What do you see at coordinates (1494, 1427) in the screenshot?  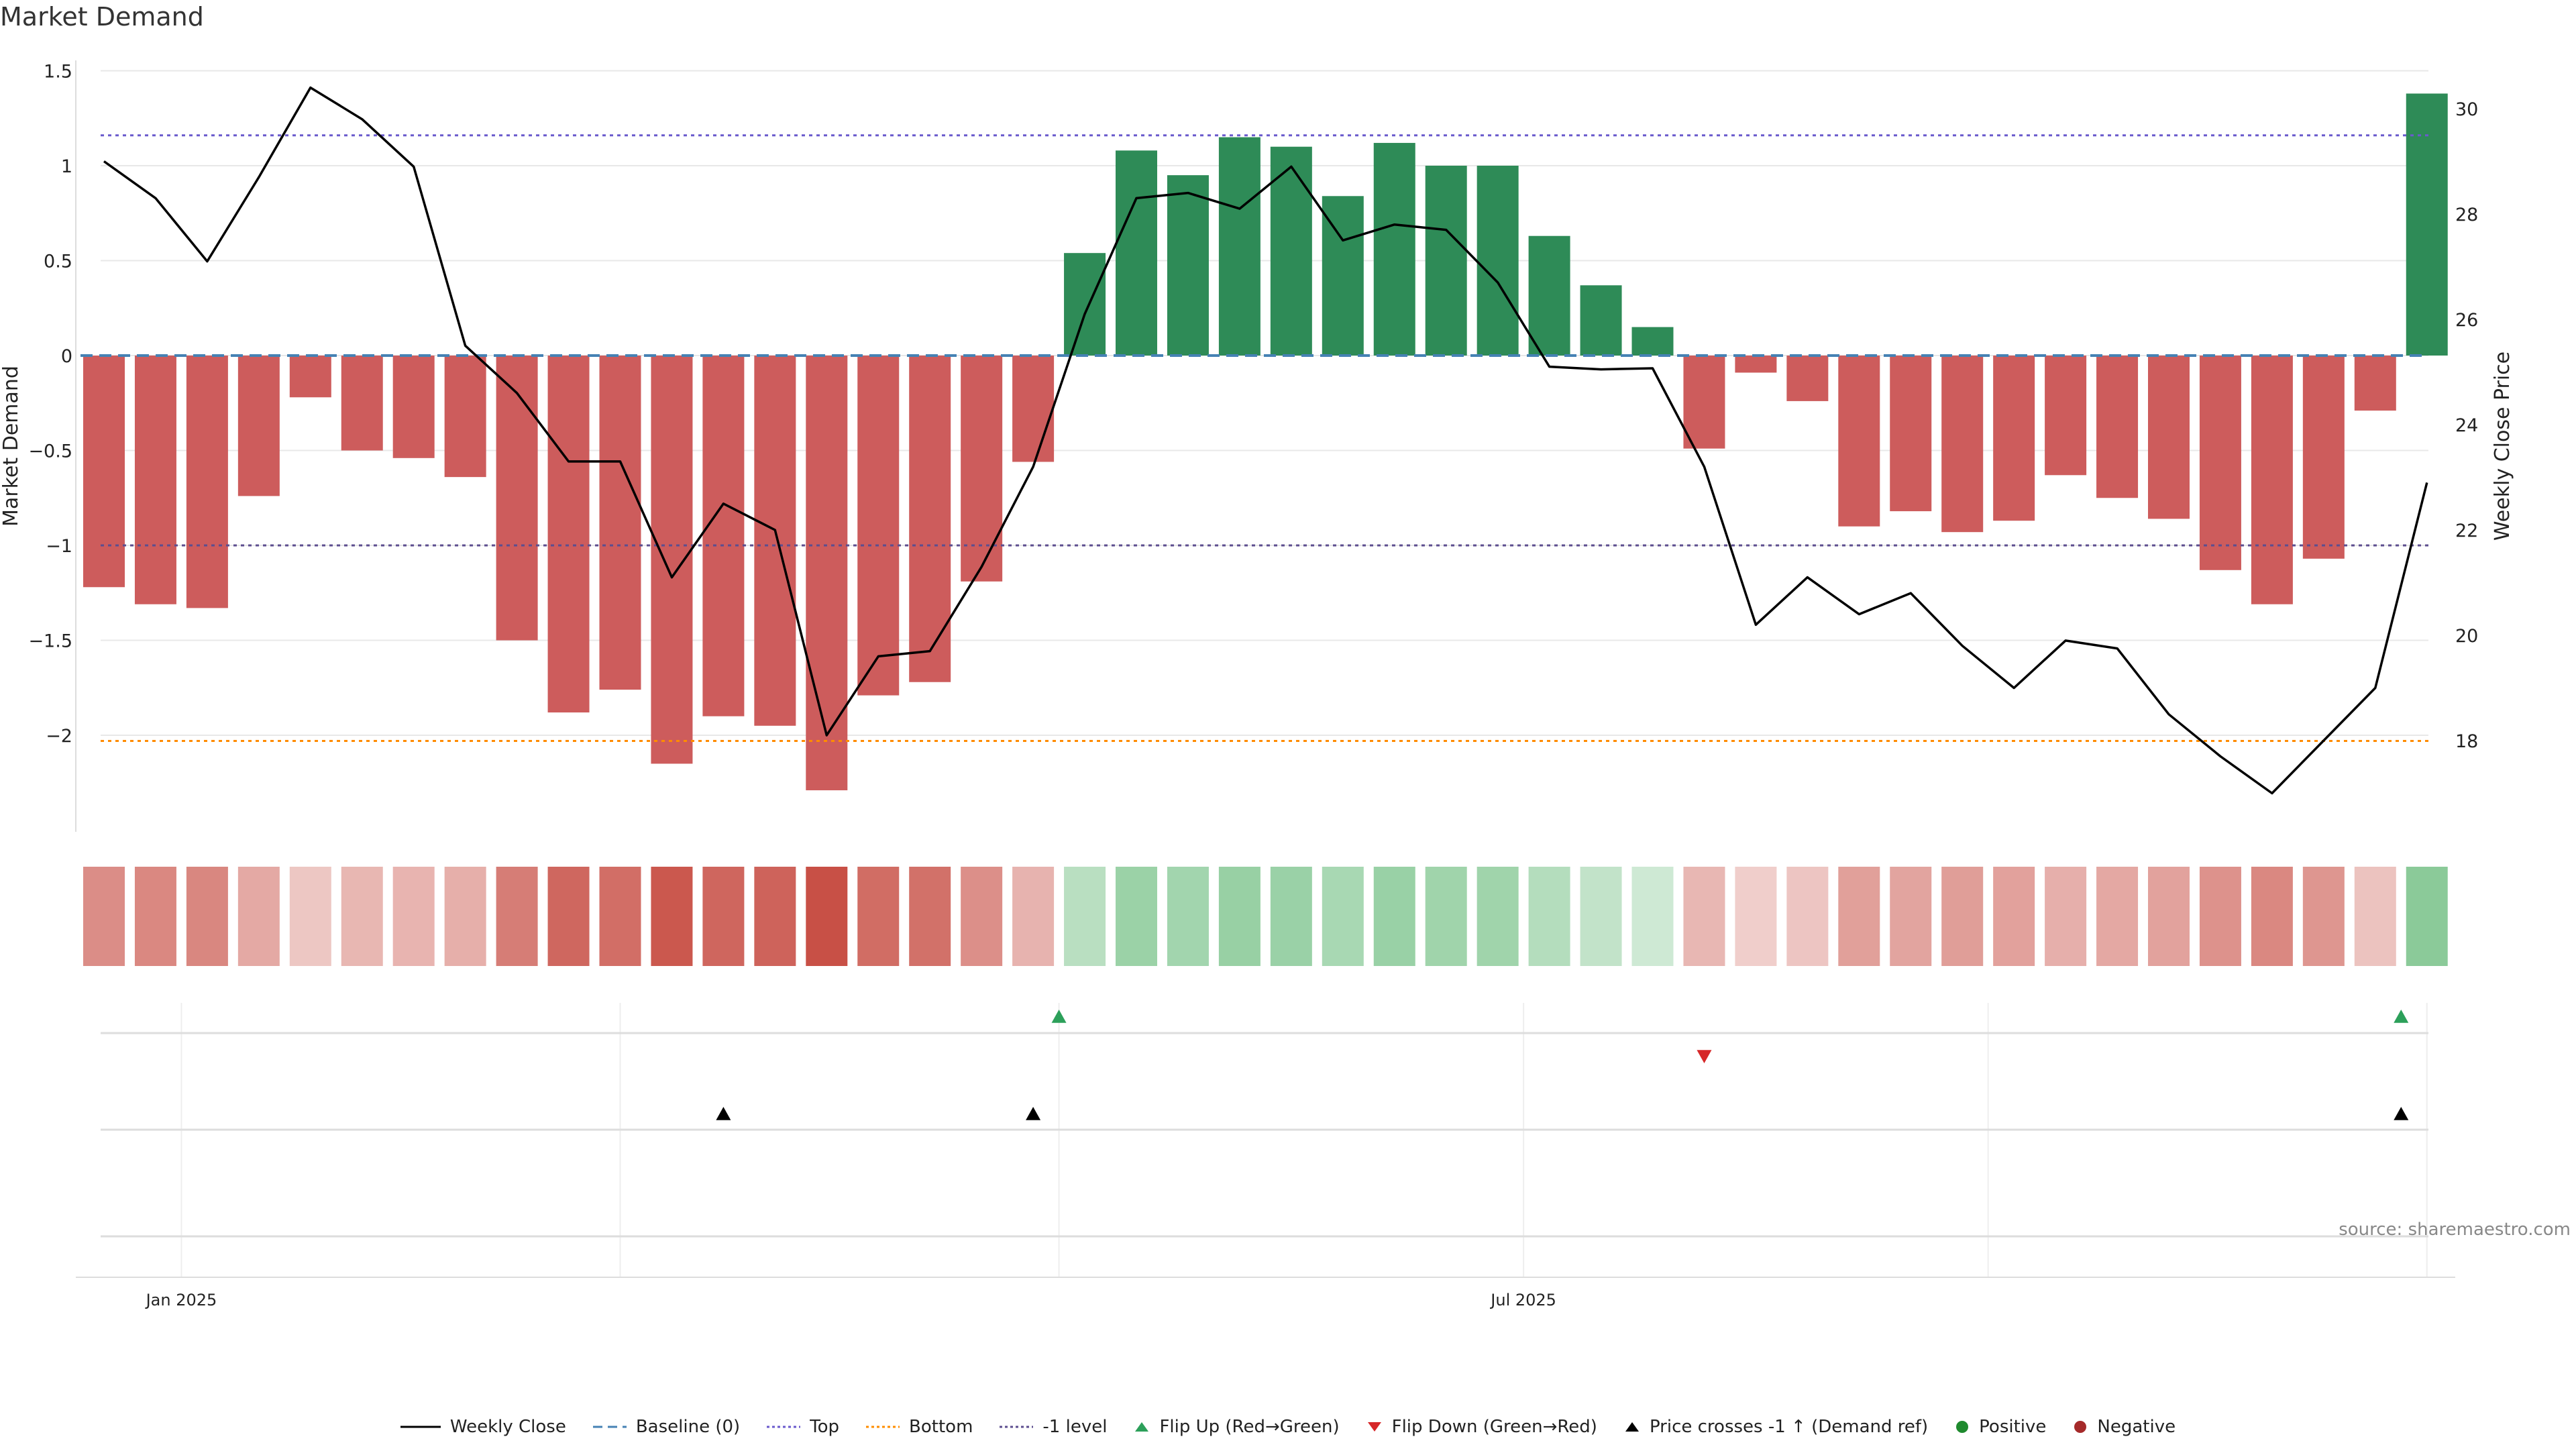 I see `legend-label: Flip Down (Green→Red)` at bounding box center [1494, 1427].